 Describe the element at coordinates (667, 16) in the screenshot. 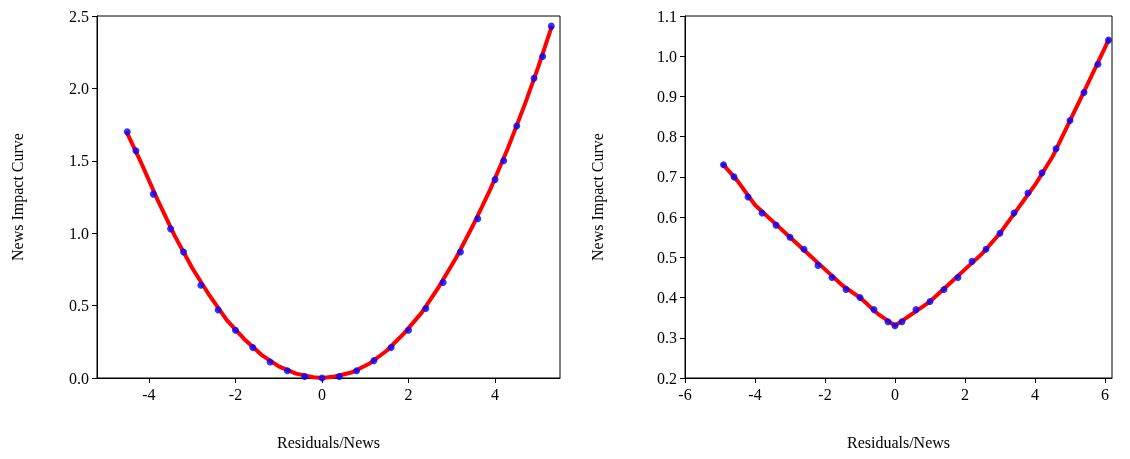

I see `y-tick-label: 1.1` at that location.